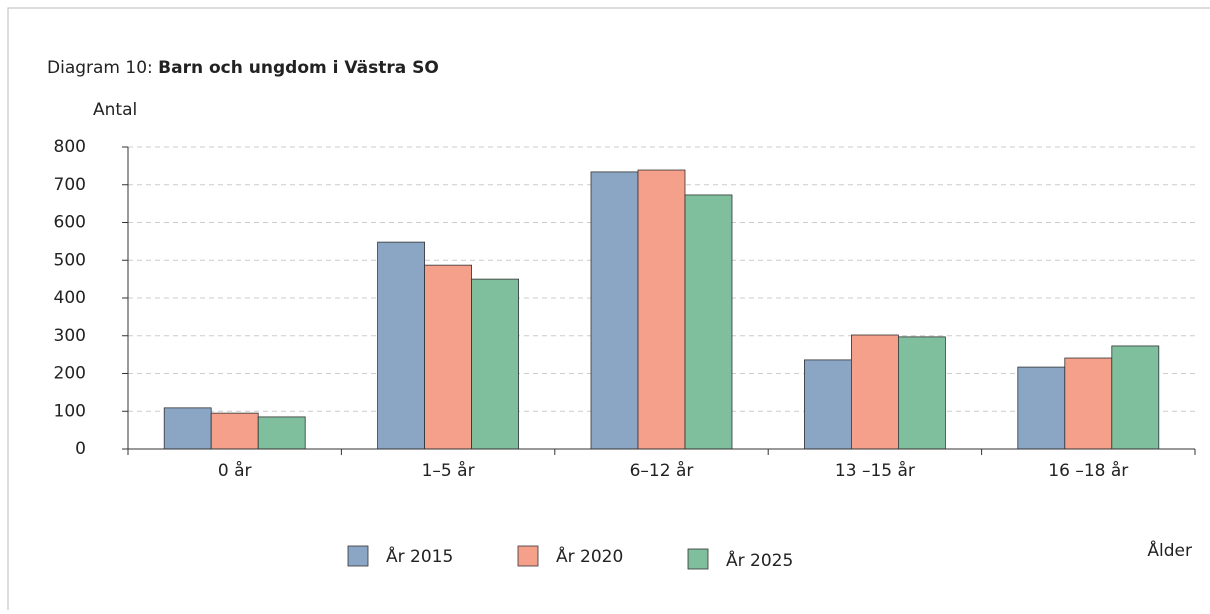  What do you see at coordinates (662, 470) in the screenshot?
I see `x-tick-label: 6–12 år` at bounding box center [662, 470].